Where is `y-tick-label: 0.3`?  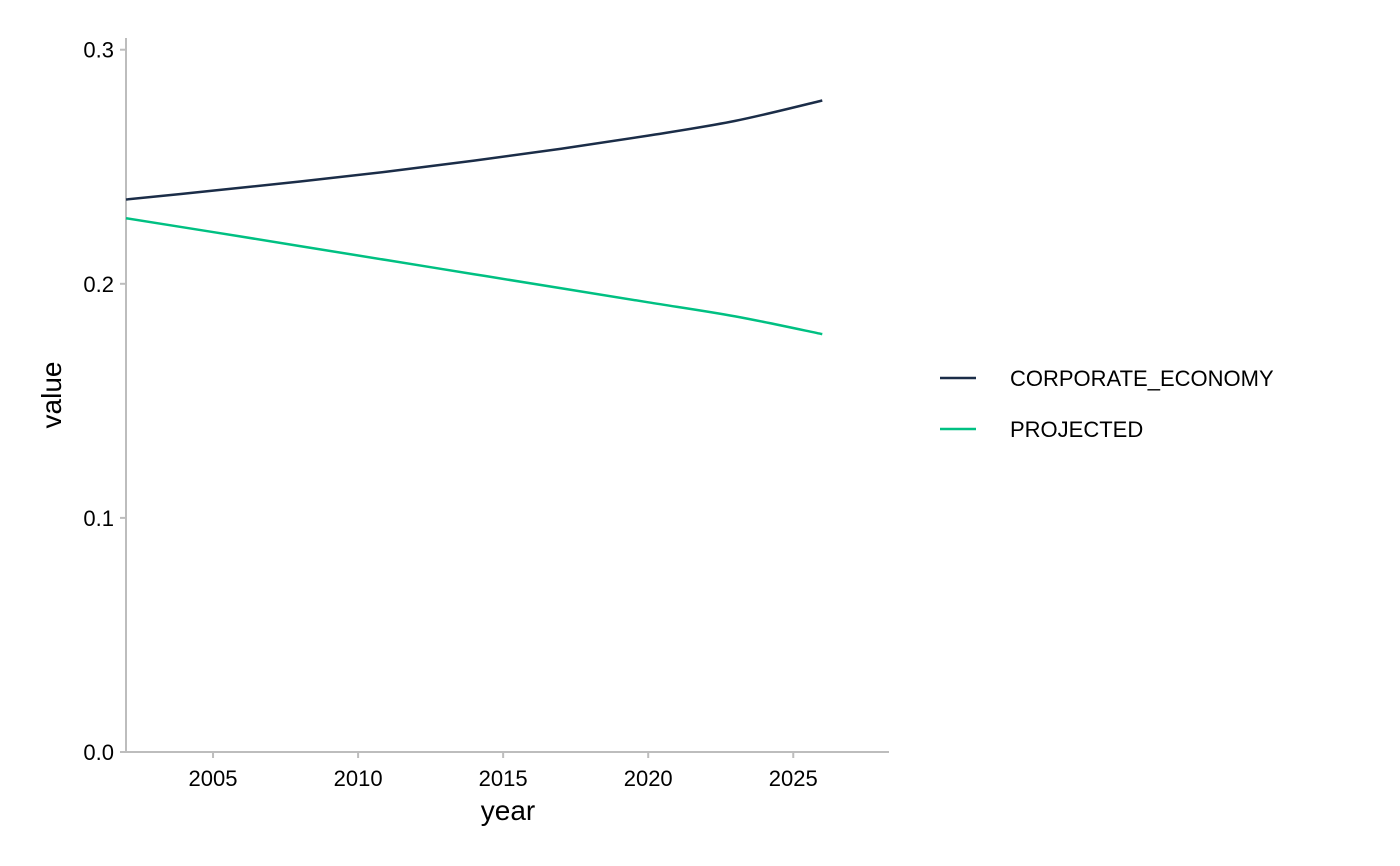 y-tick-label: 0.3 is located at coordinates (98, 50).